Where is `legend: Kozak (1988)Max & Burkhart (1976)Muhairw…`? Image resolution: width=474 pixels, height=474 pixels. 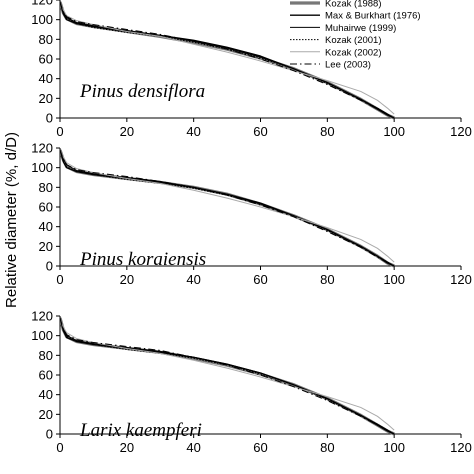 legend: Kozak (1988)Max & Burkhart (1976)Muhairw… is located at coordinates (355, 35).